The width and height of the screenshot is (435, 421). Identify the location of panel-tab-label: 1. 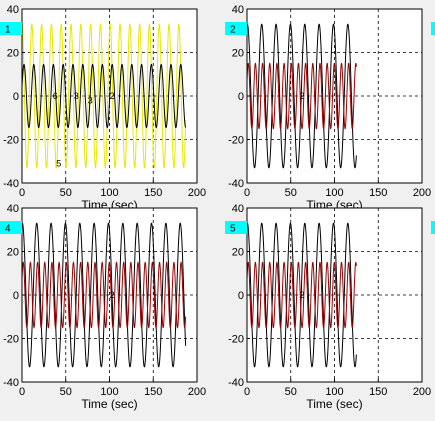
(8, 30).